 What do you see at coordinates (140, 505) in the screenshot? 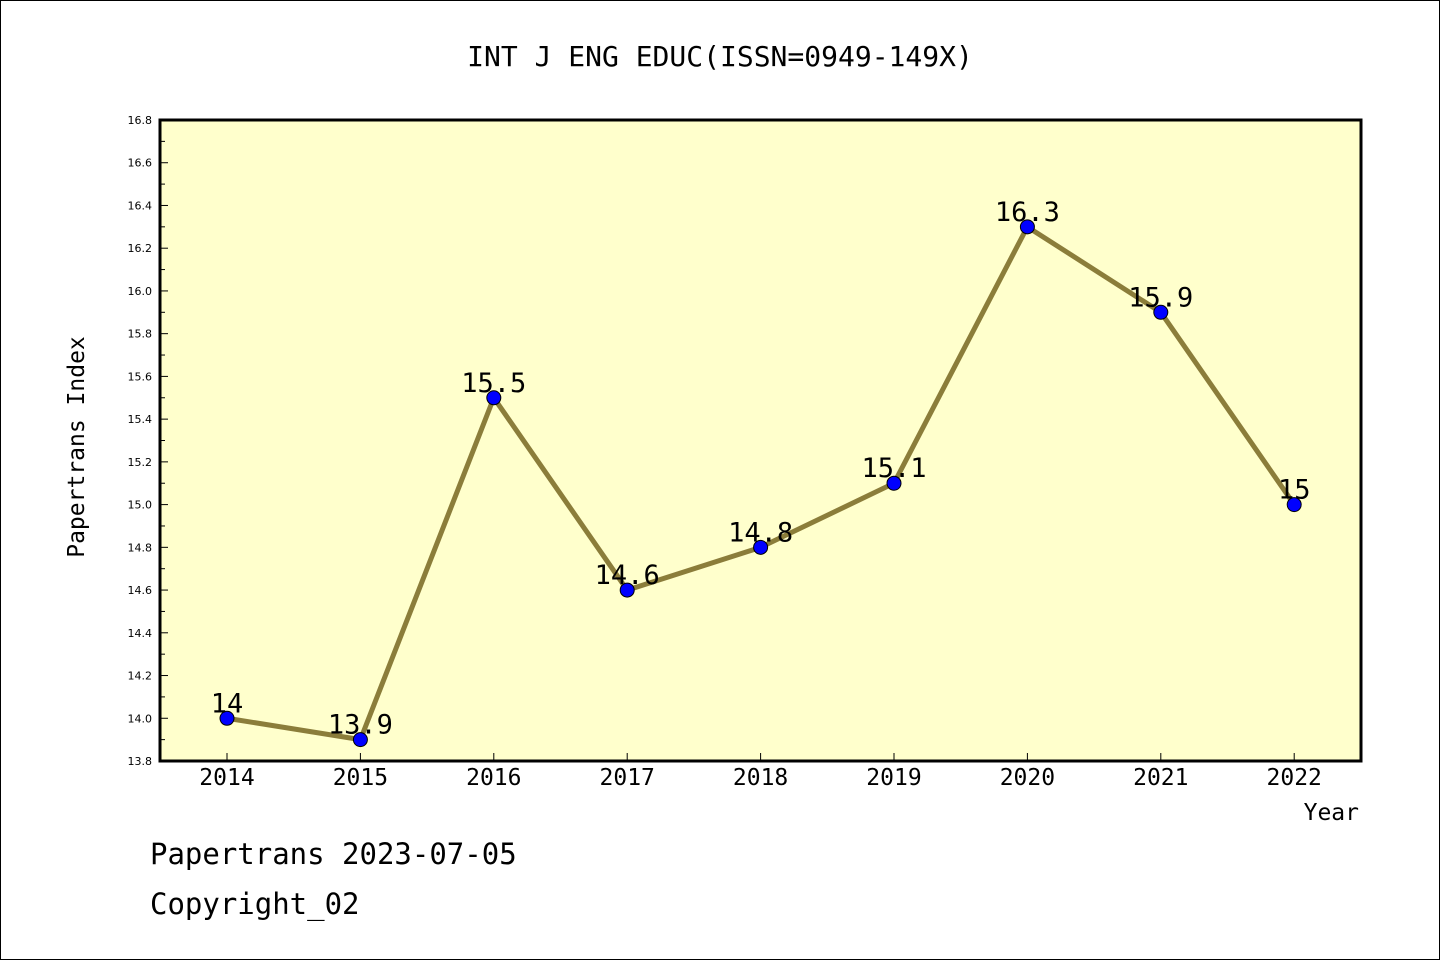
I see `y-tick-label: 15.0` at bounding box center [140, 505].